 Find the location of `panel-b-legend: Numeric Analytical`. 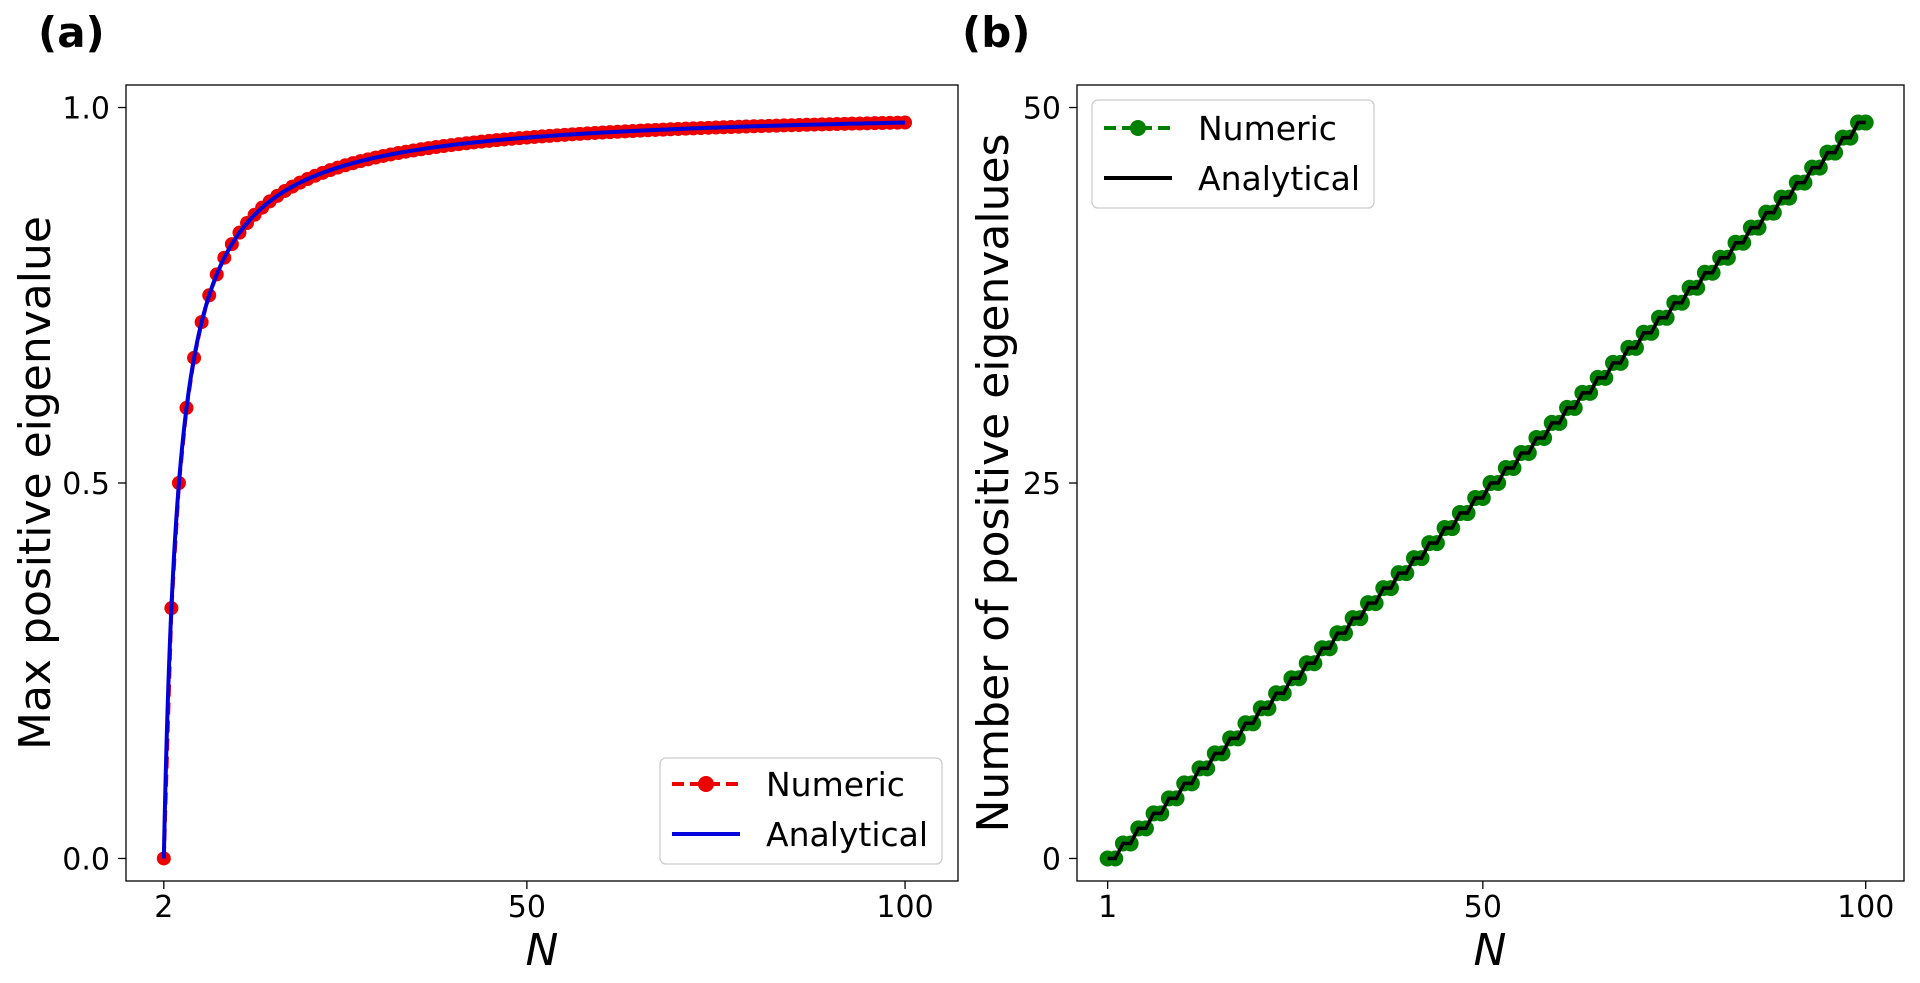

panel-b-legend: Numeric Analytical is located at coordinates (1233, 154).